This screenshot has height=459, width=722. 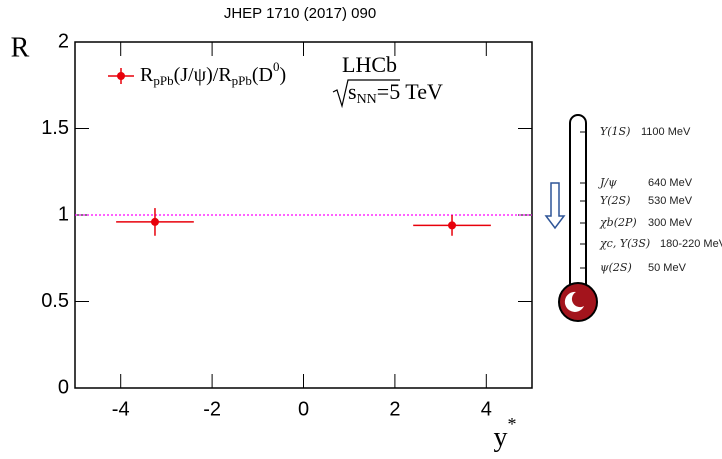 I want to click on y-tick-label: 1, so click(x=63, y=214).